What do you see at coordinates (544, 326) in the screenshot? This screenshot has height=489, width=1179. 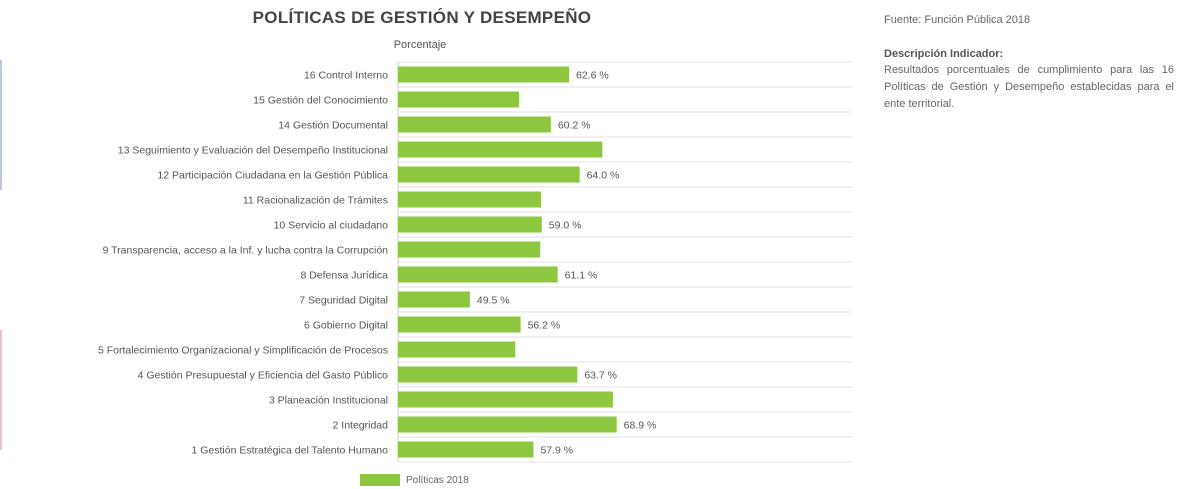 I see `data-label: 56.2 %` at bounding box center [544, 326].